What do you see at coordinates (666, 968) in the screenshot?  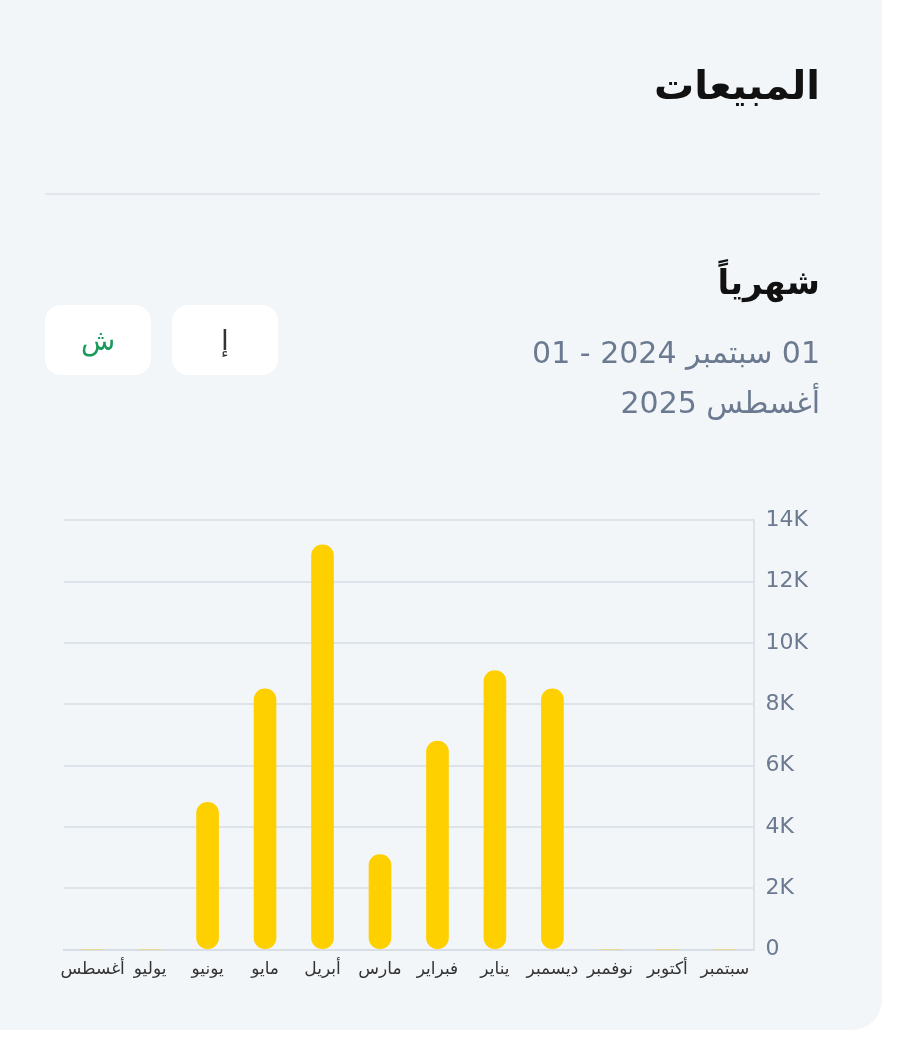 I see `x-tick-label: أكتوبر` at bounding box center [666, 968].